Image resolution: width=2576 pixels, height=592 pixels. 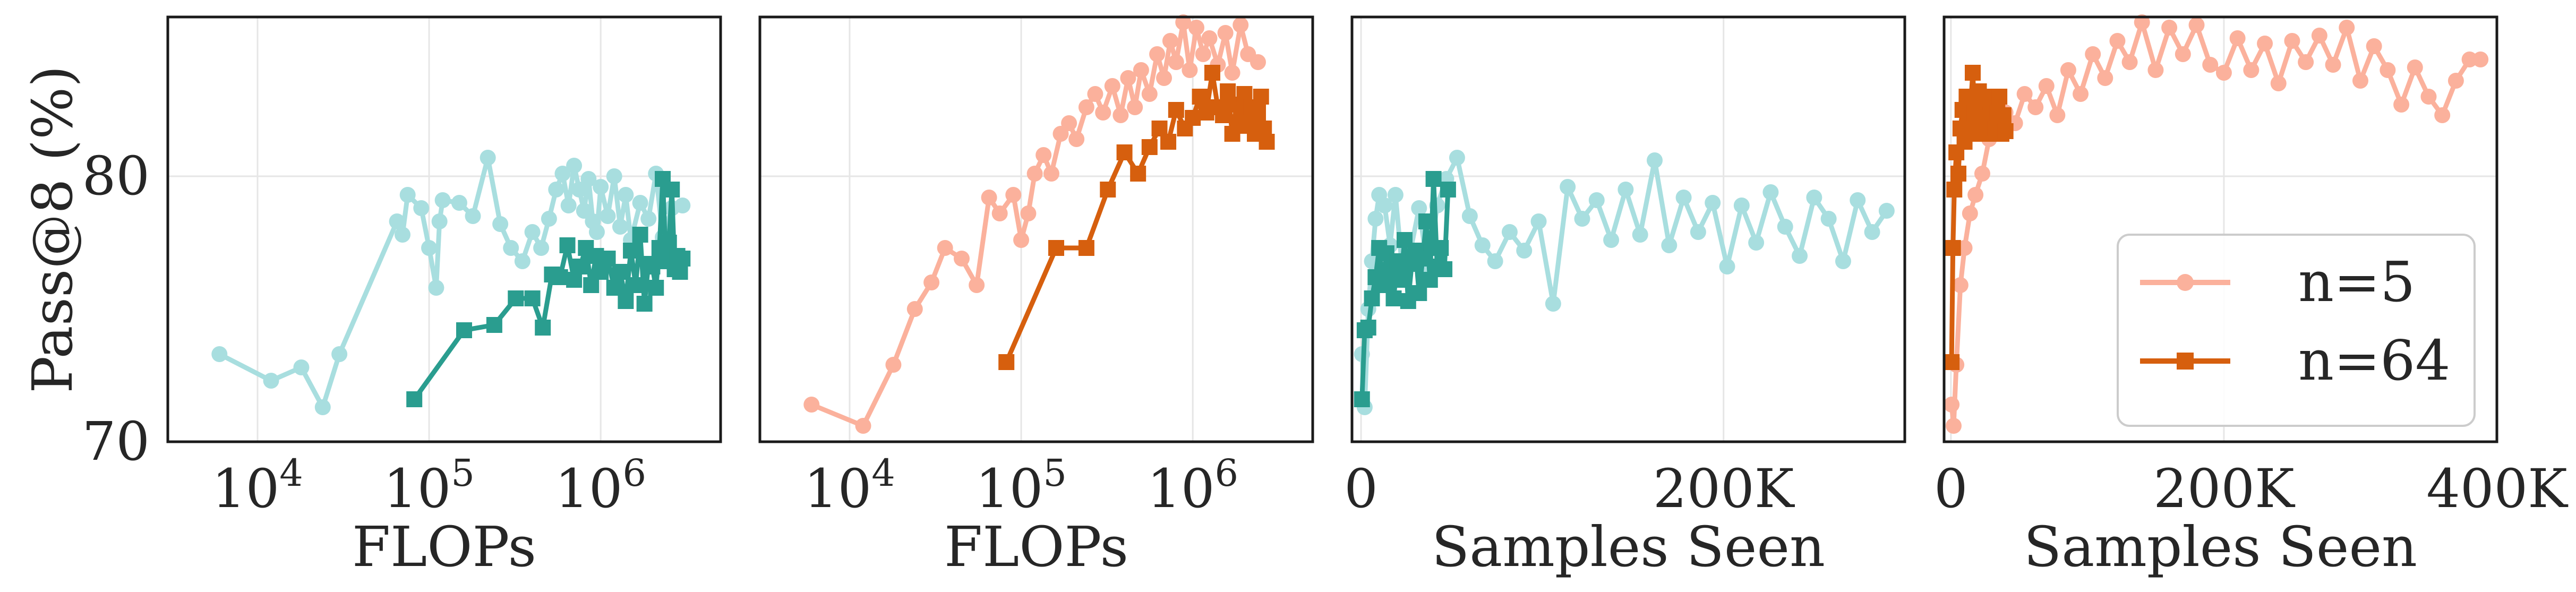 What do you see at coordinates (1039, 224) in the screenshot?
I see `panel-2-series` at bounding box center [1039, 224].